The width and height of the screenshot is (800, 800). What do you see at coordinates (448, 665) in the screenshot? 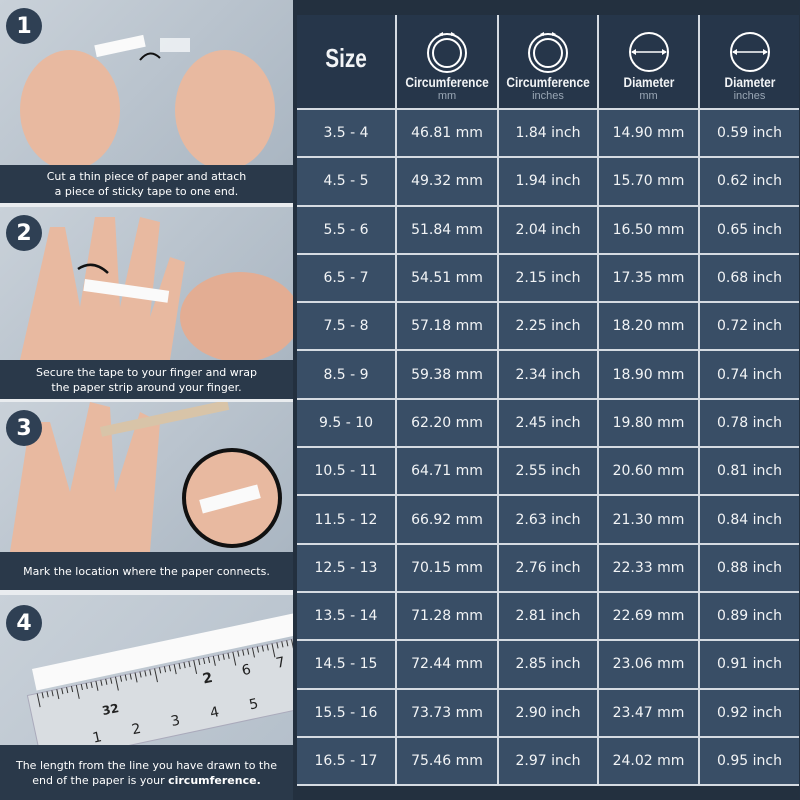
I see `cell-circumference-mm: 72.44 mm` at bounding box center [448, 665].